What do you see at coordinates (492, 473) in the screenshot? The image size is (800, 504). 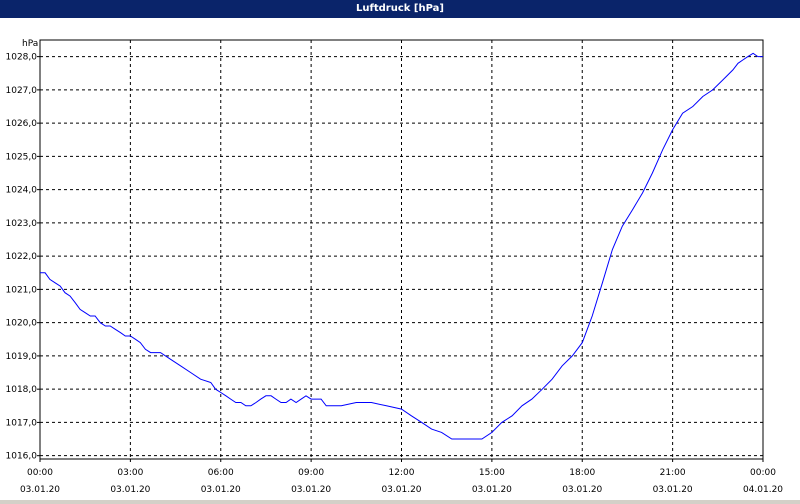 I see `x-tick-time: 15:00` at bounding box center [492, 473].